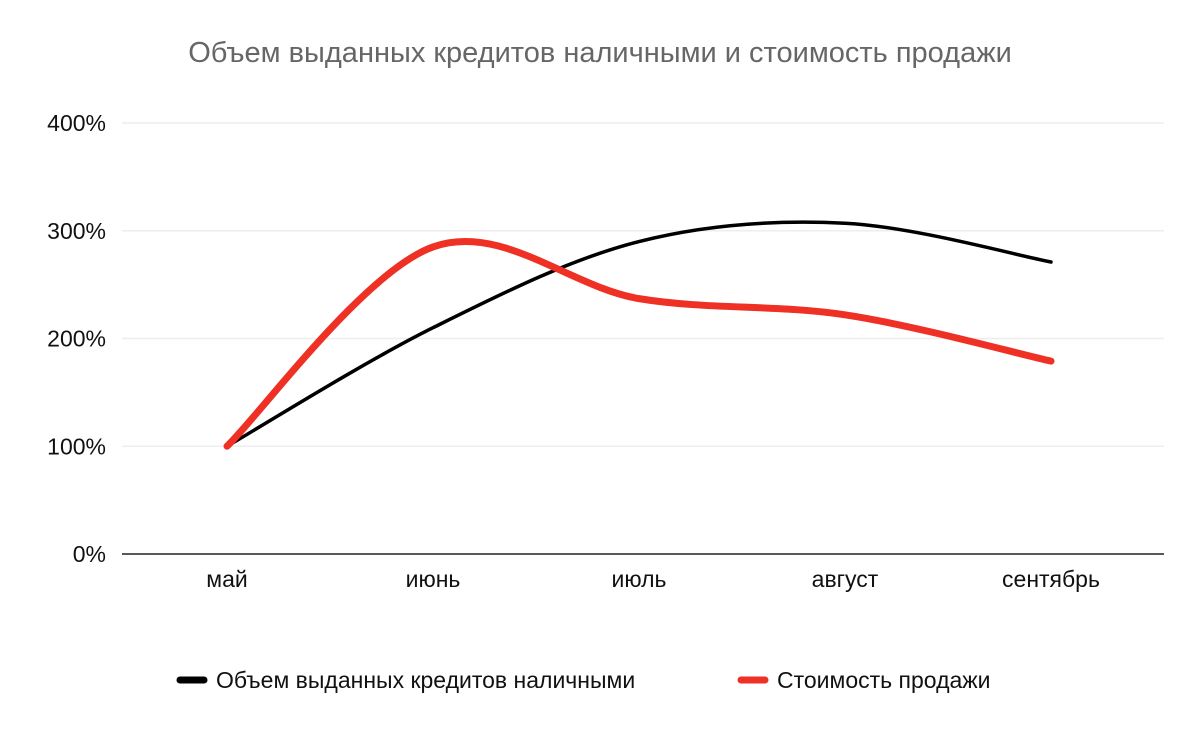 The height and width of the screenshot is (742, 1200). I want to click on x-tick-label: май, so click(226, 579).